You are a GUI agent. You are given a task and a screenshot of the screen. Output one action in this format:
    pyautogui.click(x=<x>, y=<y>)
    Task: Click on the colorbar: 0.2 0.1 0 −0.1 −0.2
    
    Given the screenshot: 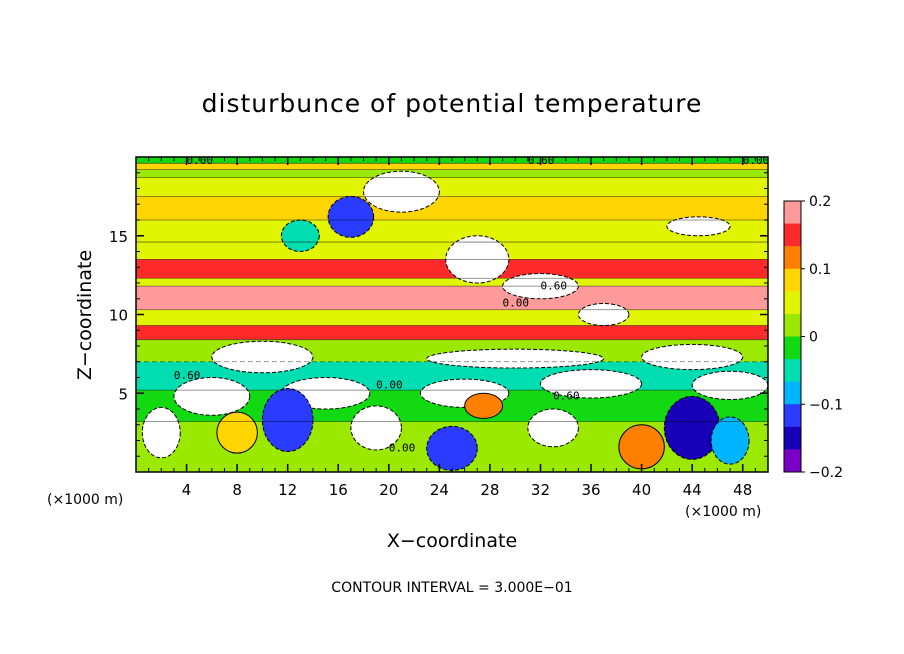 What is the action you would take?
    pyautogui.click(x=813, y=337)
    